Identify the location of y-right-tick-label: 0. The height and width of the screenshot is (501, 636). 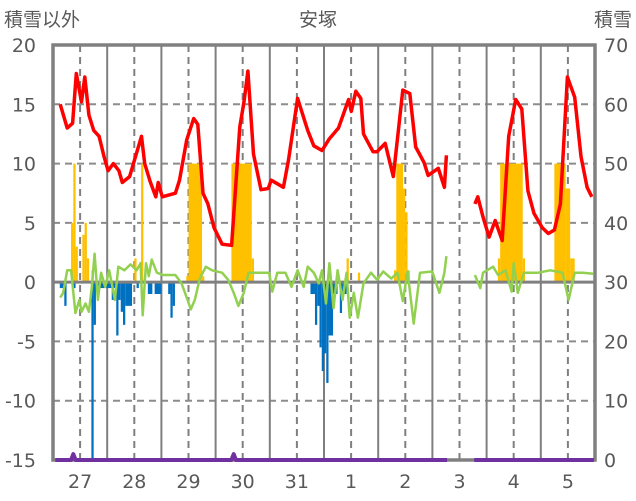
(610, 461).